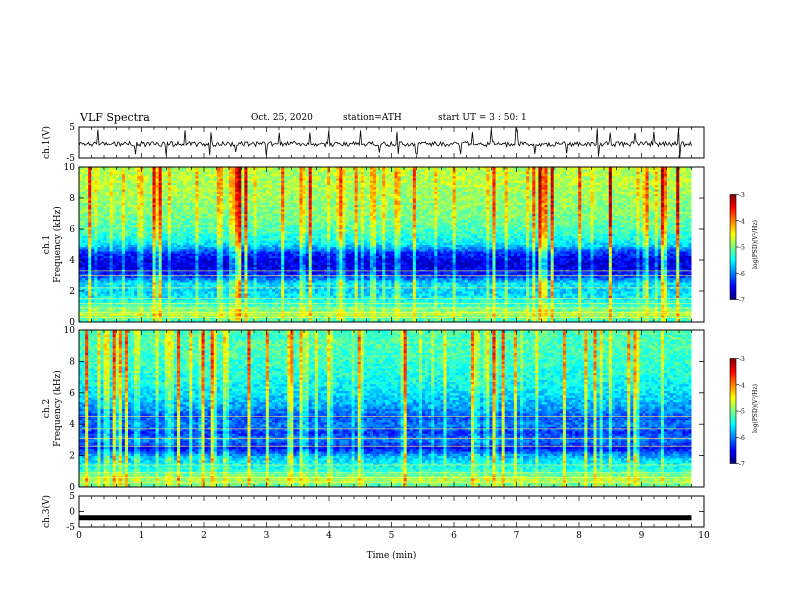 The width and height of the screenshot is (792, 612). What do you see at coordinates (46, 142) in the screenshot?
I see `y-axis-label: ch.1(V)` at bounding box center [46, 142].